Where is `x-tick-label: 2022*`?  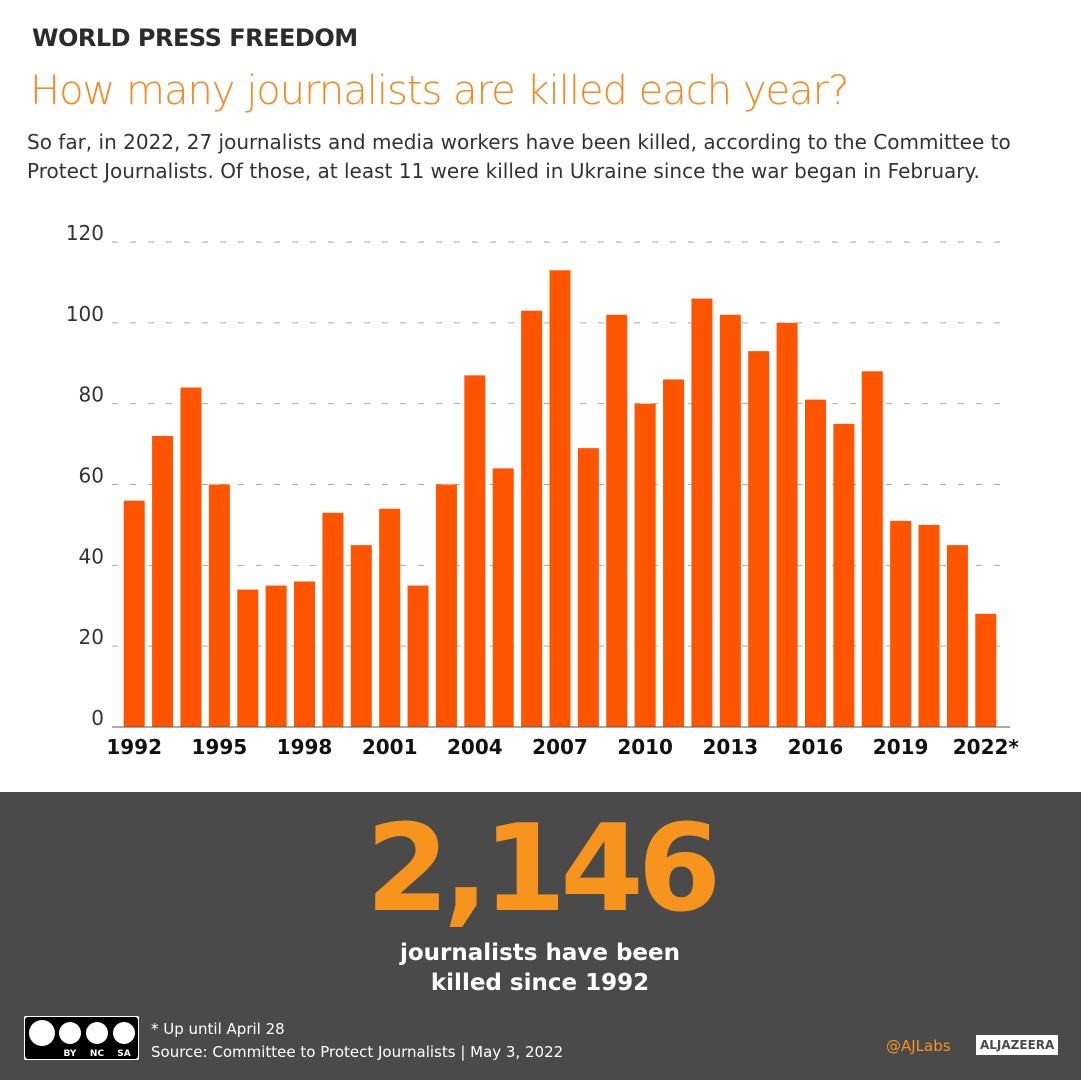
x-tick-label: 2022* is located at coordinates (986, 747).